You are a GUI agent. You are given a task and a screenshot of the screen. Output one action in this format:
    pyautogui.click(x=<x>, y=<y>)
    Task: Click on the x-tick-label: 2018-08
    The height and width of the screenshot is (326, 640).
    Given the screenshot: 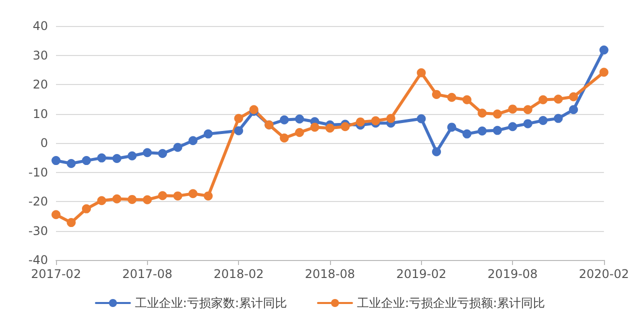 What is the action you would take?
    pyautogui.click(x=330, y=274)
    